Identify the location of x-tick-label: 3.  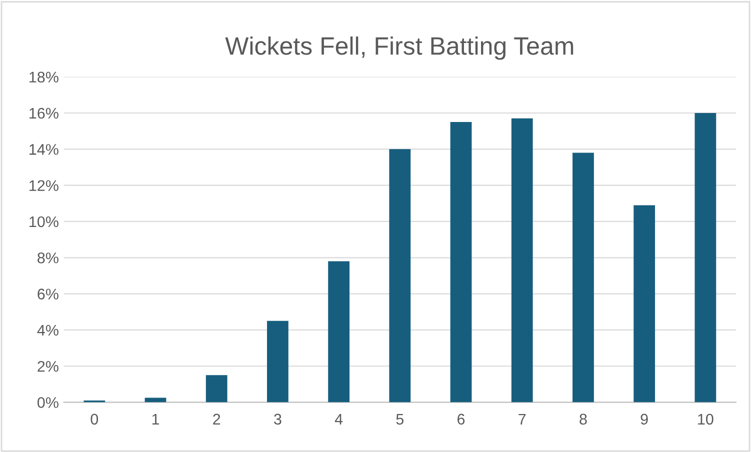
(278, 419).